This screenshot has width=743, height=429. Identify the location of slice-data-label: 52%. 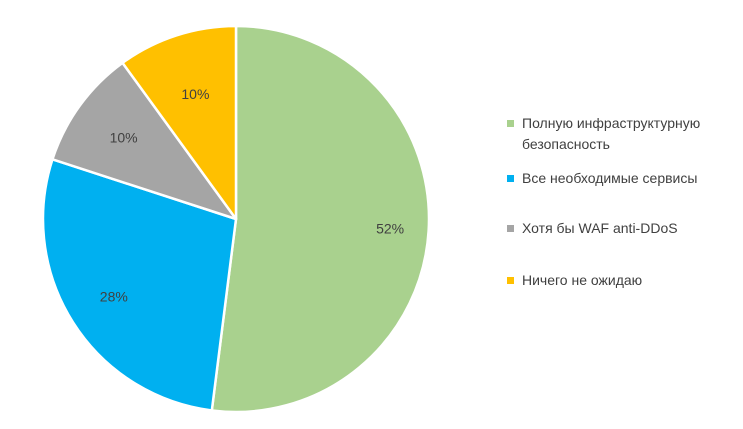
(390, 229).